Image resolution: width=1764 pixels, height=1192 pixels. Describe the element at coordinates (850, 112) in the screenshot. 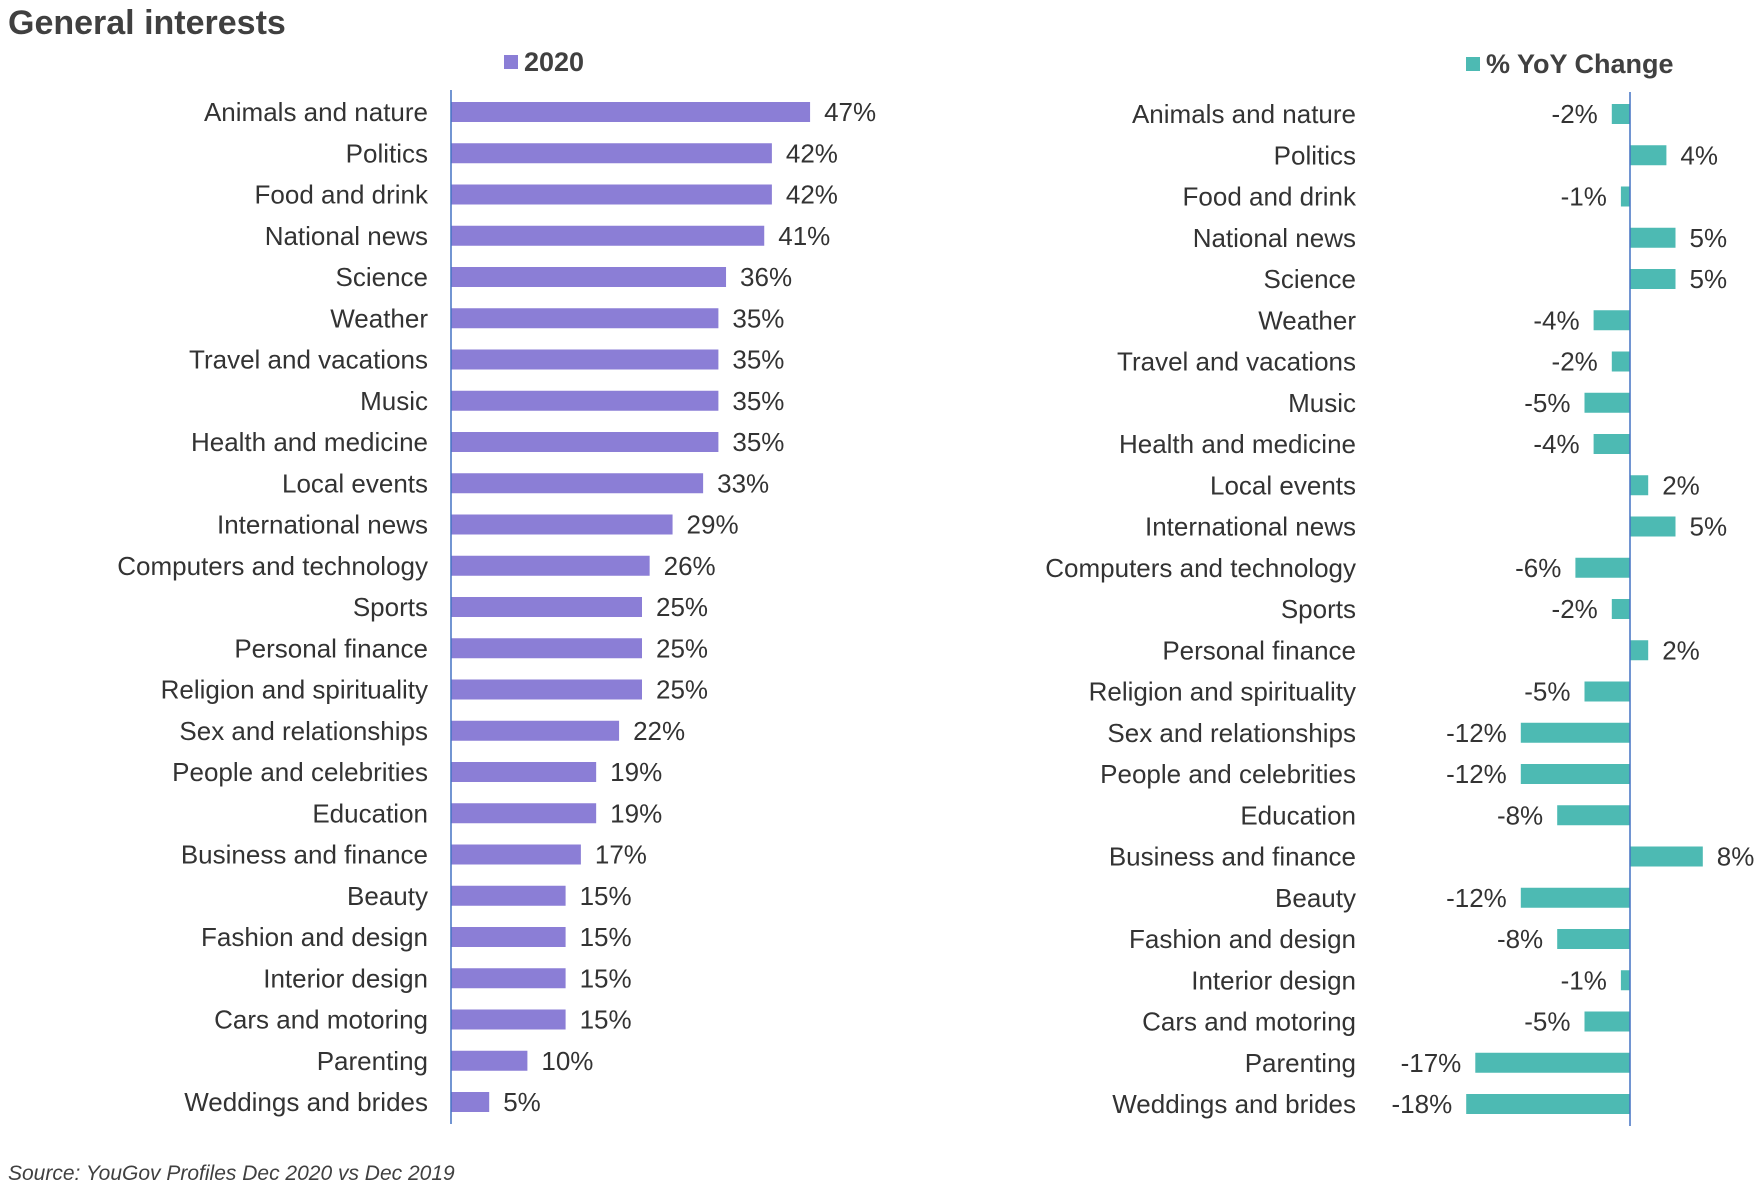

I see `data-label: 47%` at that location.